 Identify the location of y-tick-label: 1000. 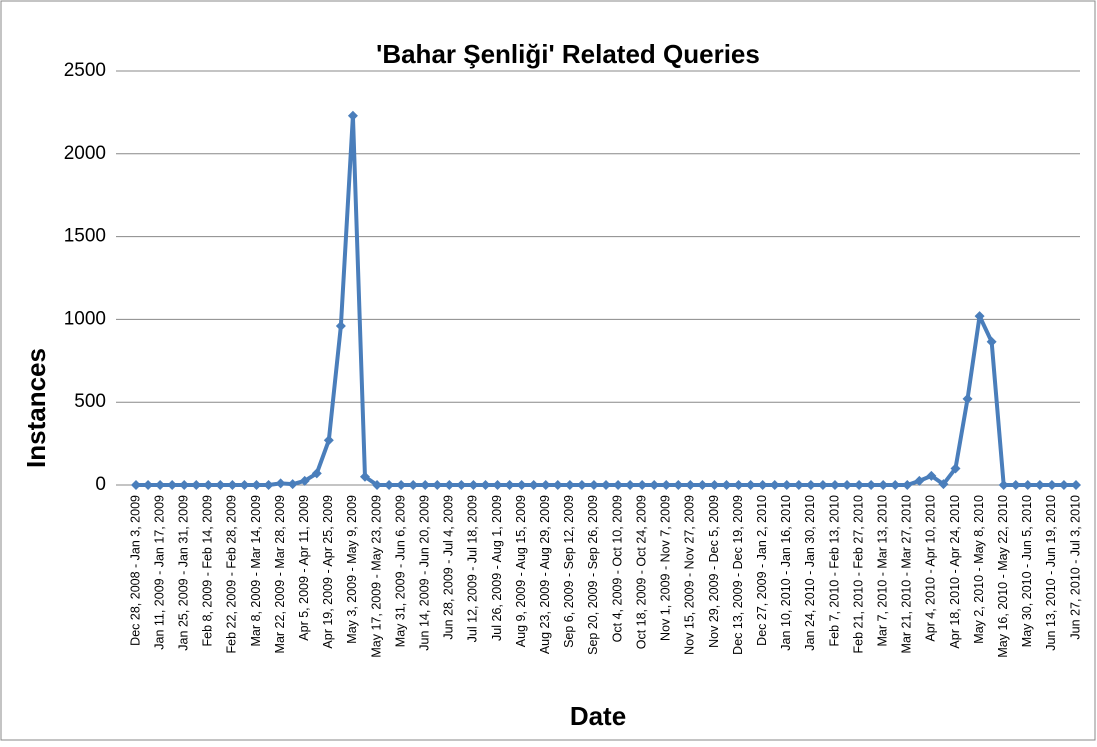
(85, 318).